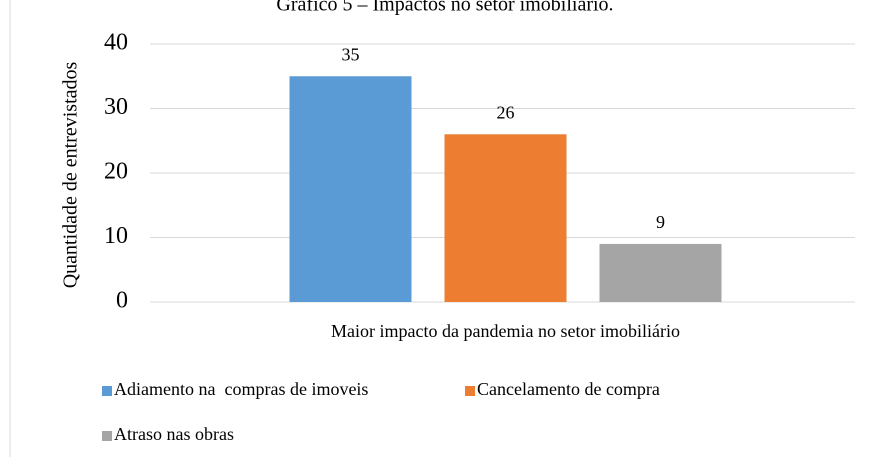 This screenshot has width=874, height=457. I want to click on legend-label: Atraso nas obras, so click(174, 434).